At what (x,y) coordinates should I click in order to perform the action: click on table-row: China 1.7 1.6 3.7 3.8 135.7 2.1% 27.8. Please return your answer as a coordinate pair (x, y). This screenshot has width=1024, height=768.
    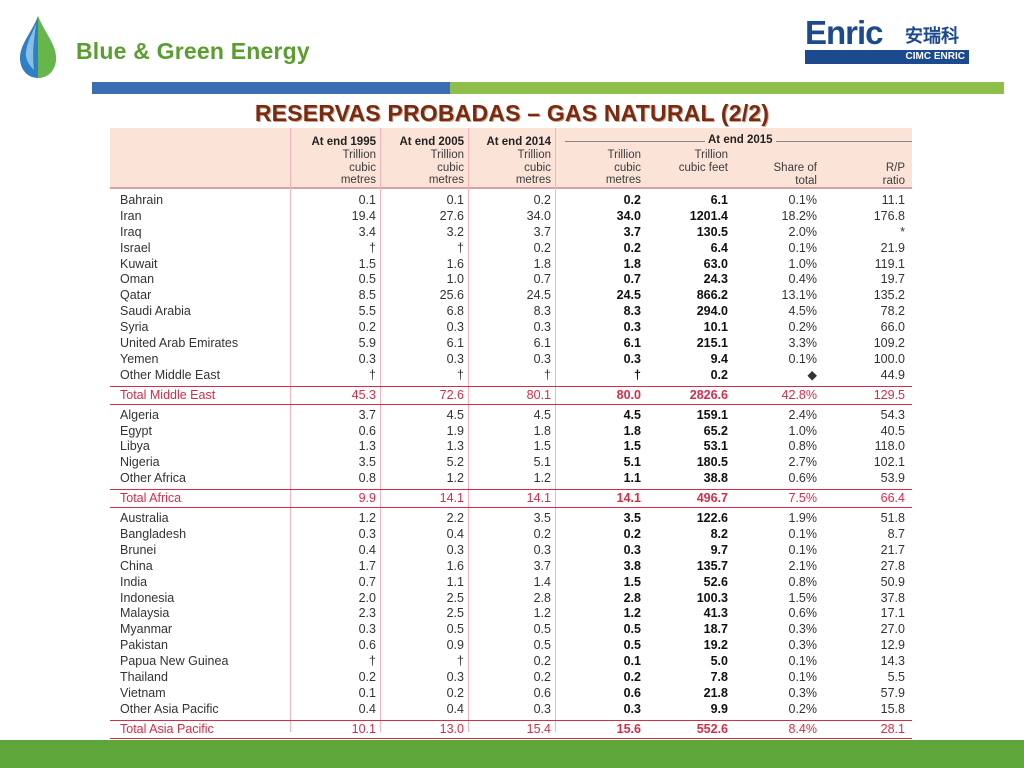
    Looking at the image, I should click on (511, 566).